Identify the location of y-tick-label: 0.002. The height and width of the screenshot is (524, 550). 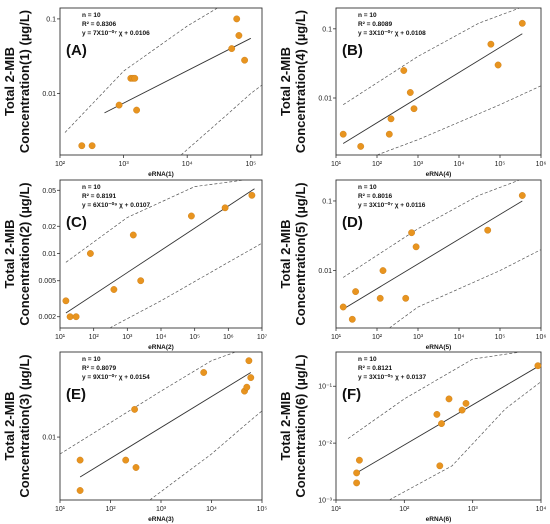
(47, 317).